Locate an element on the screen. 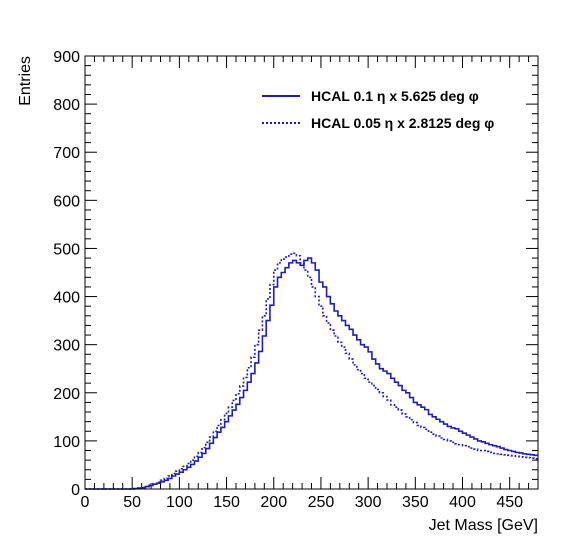  y-tick-label: 100 is located at coordinates (66, 442).